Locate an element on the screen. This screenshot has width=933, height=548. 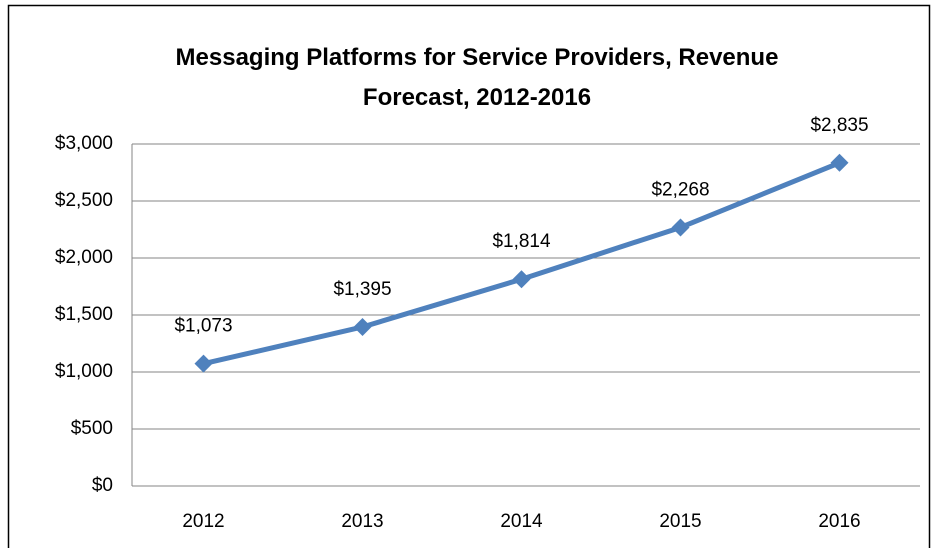
x-tick-label: 2013 is located at coordinates (362, 521).